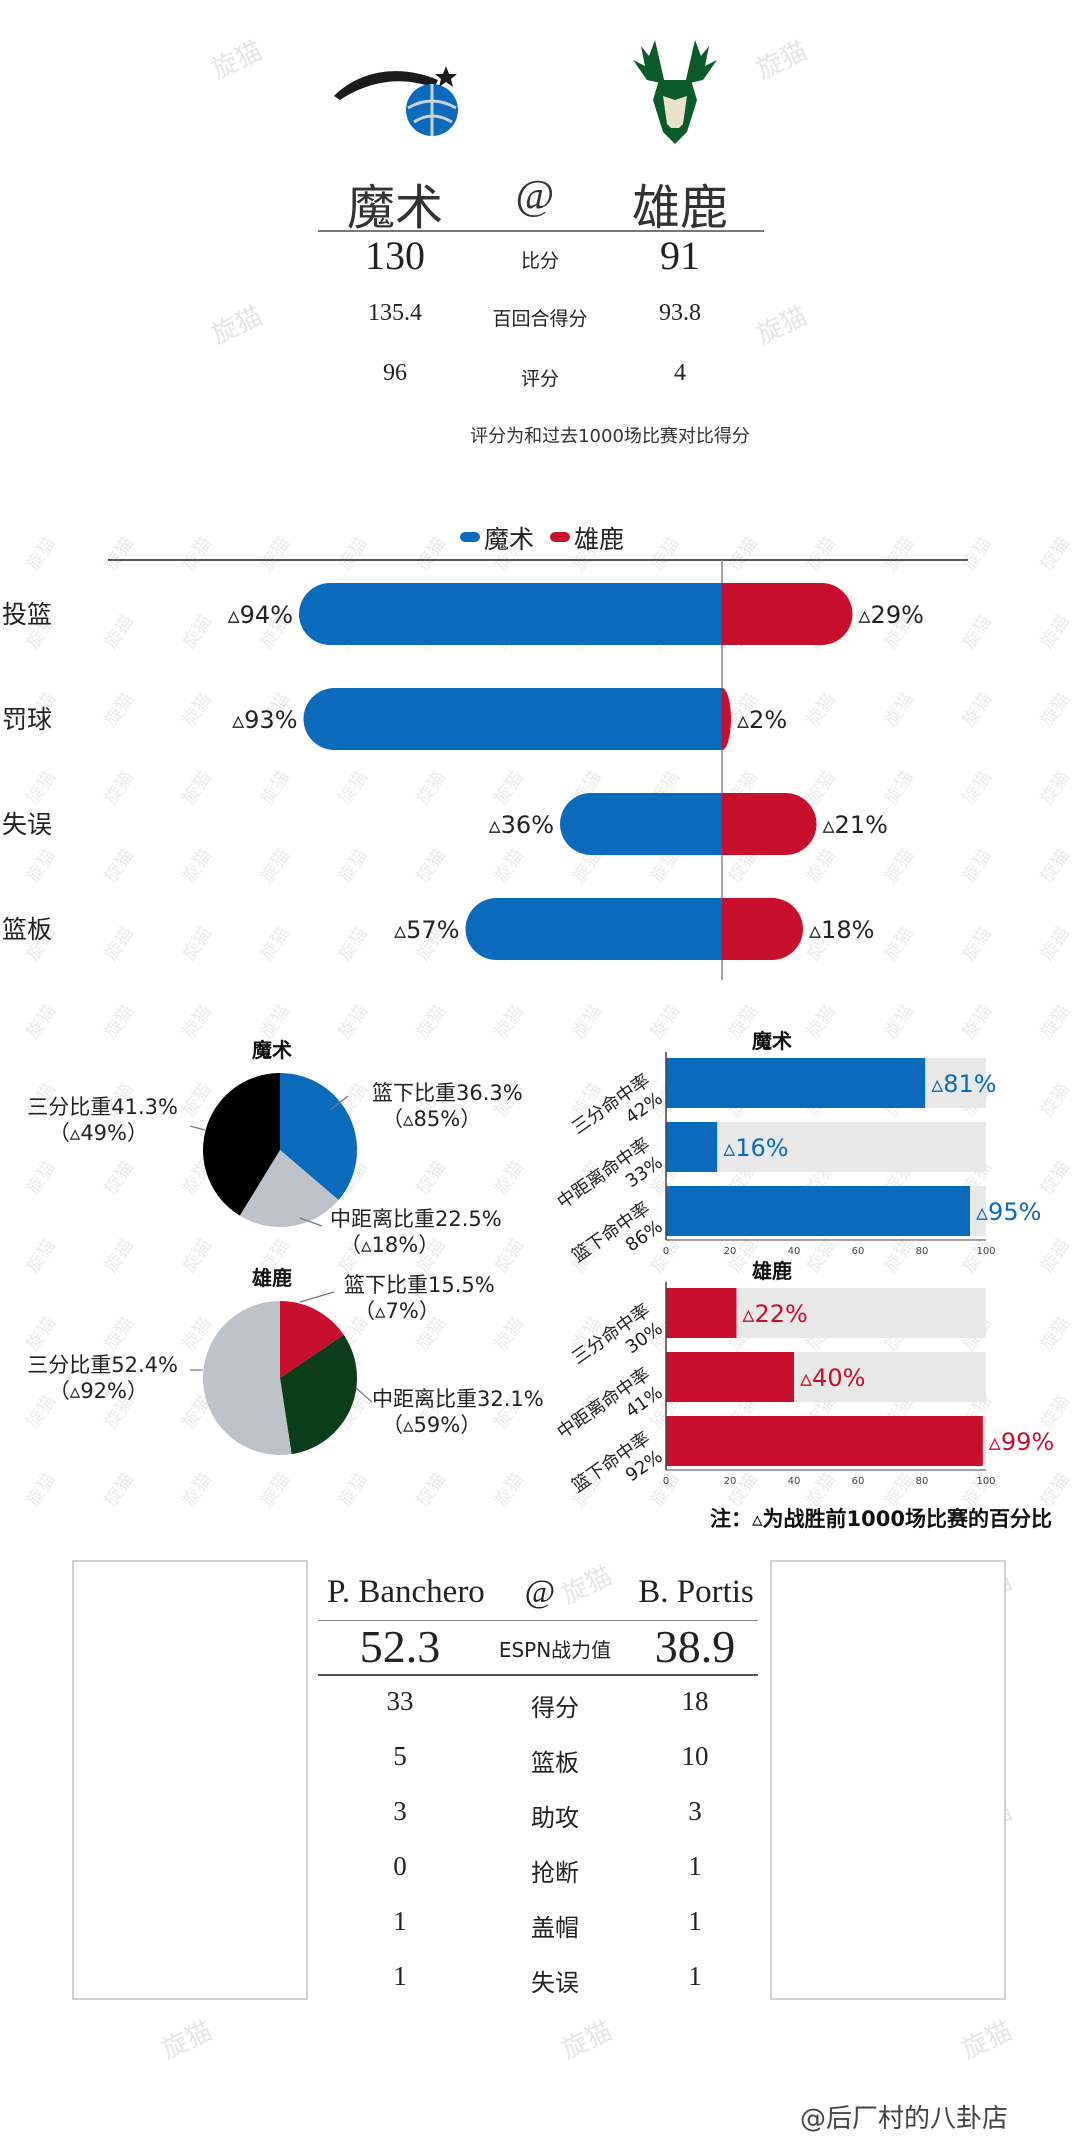  What do you see at coordinates (190, 1780) in the screenshot?
I see `home-player-photo-frame` at bounding box center [190, 1780].